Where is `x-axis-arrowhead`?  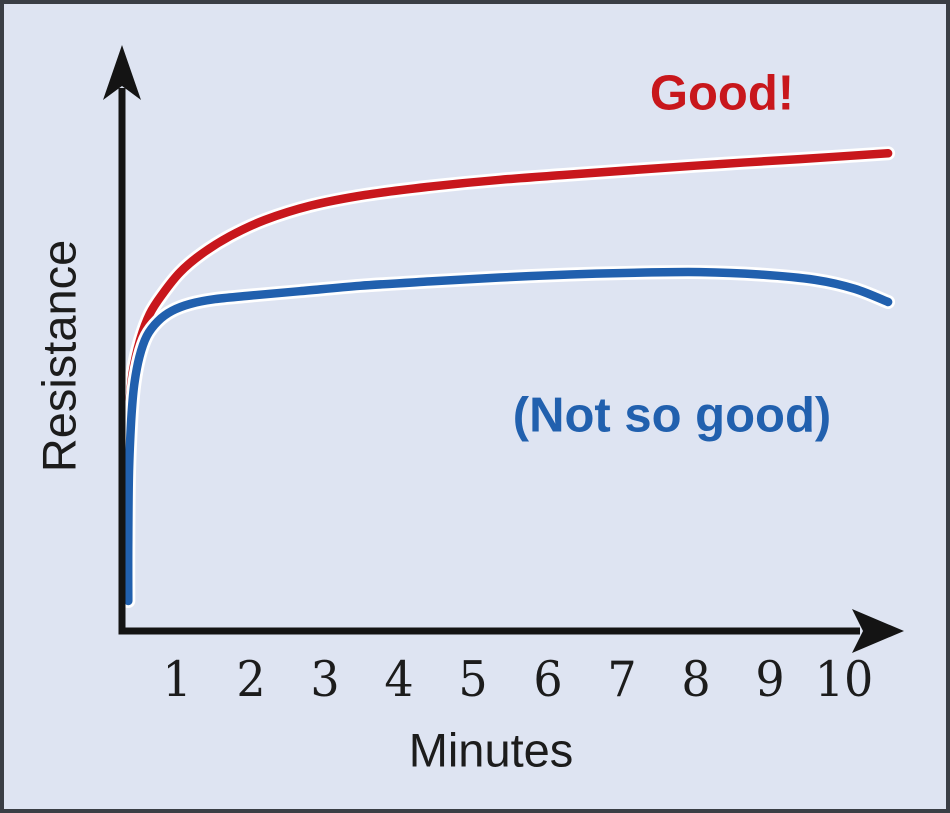
x-axis-arrowhead is located at coordinates (878, 631).